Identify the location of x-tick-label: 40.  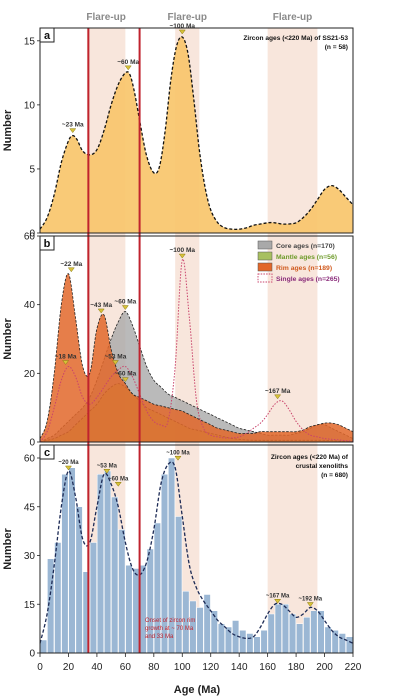
(97, 667).